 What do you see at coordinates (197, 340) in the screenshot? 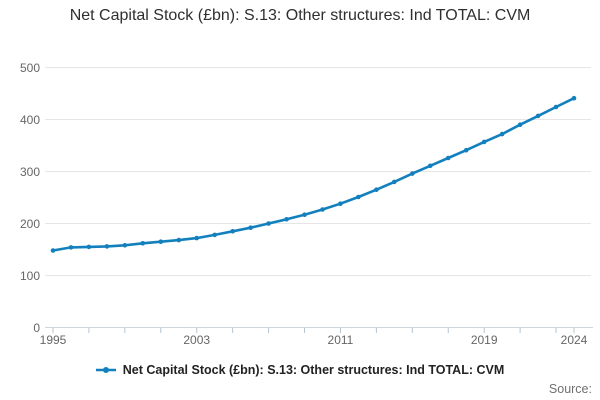
I see `x-axis-tick-label: 2003` at bounding box center [197, 340].